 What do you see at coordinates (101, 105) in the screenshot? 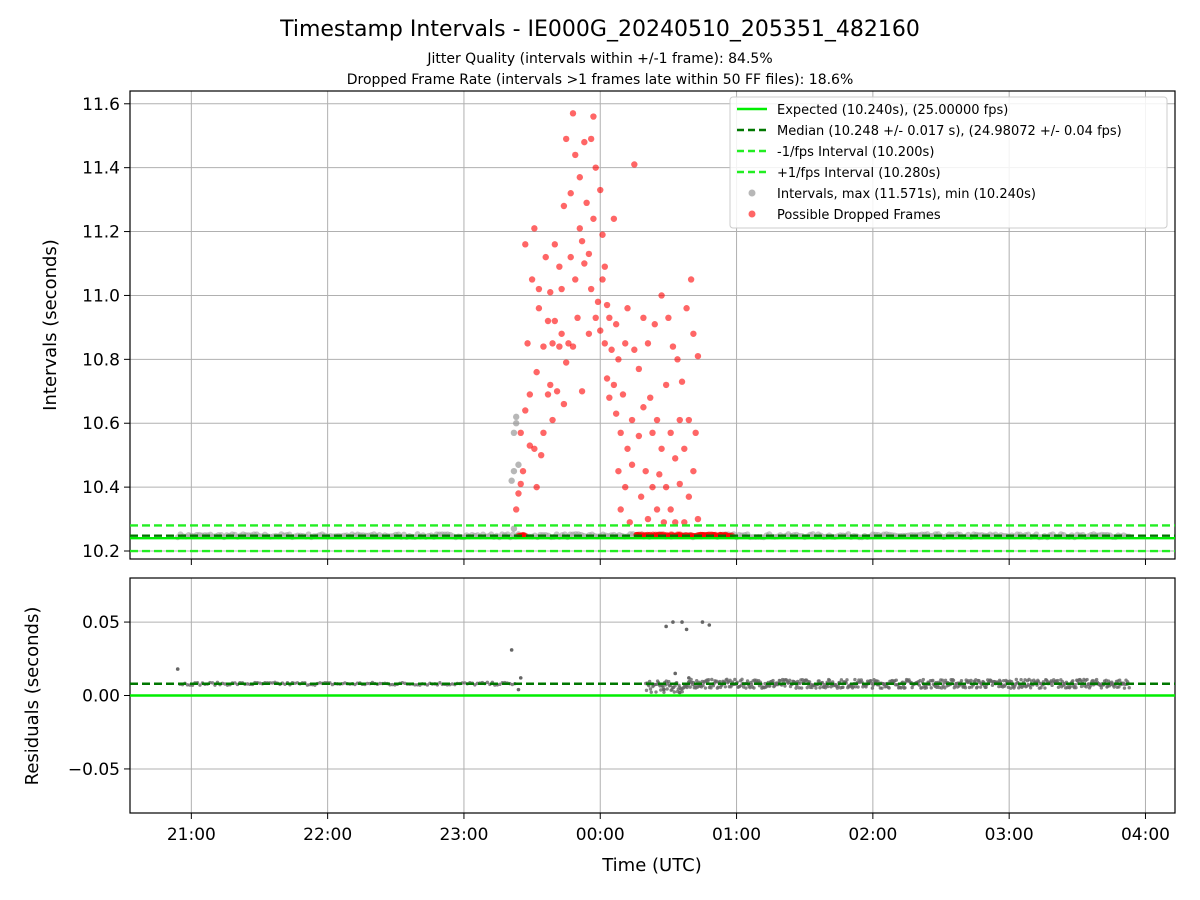
I see `intervals-y-tick-label: 11.6` at bounding box center [101, 105].